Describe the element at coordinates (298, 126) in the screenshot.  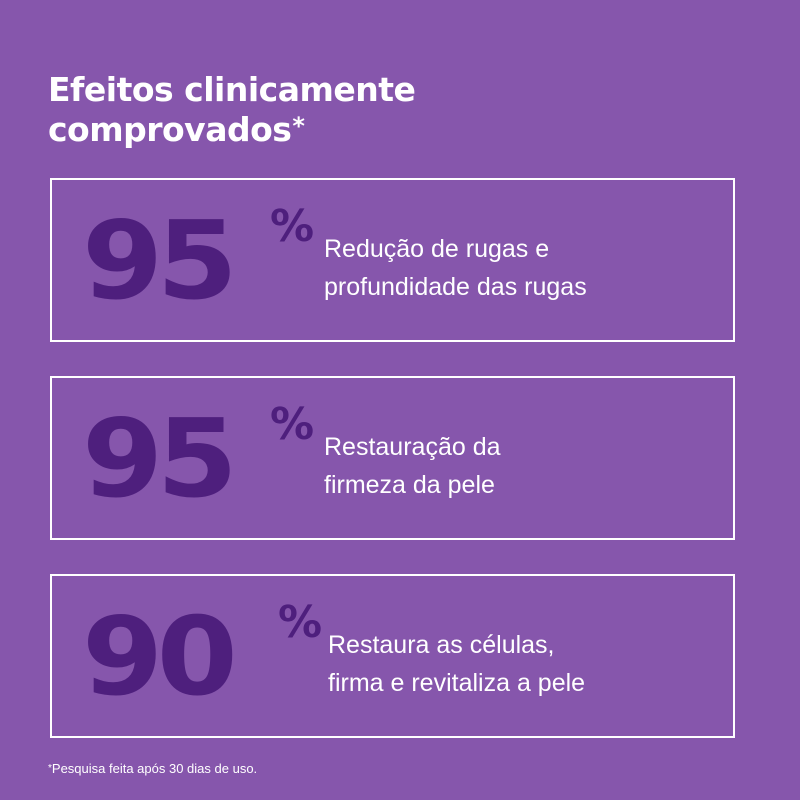
I see `heading-asterisk: *` at that location.